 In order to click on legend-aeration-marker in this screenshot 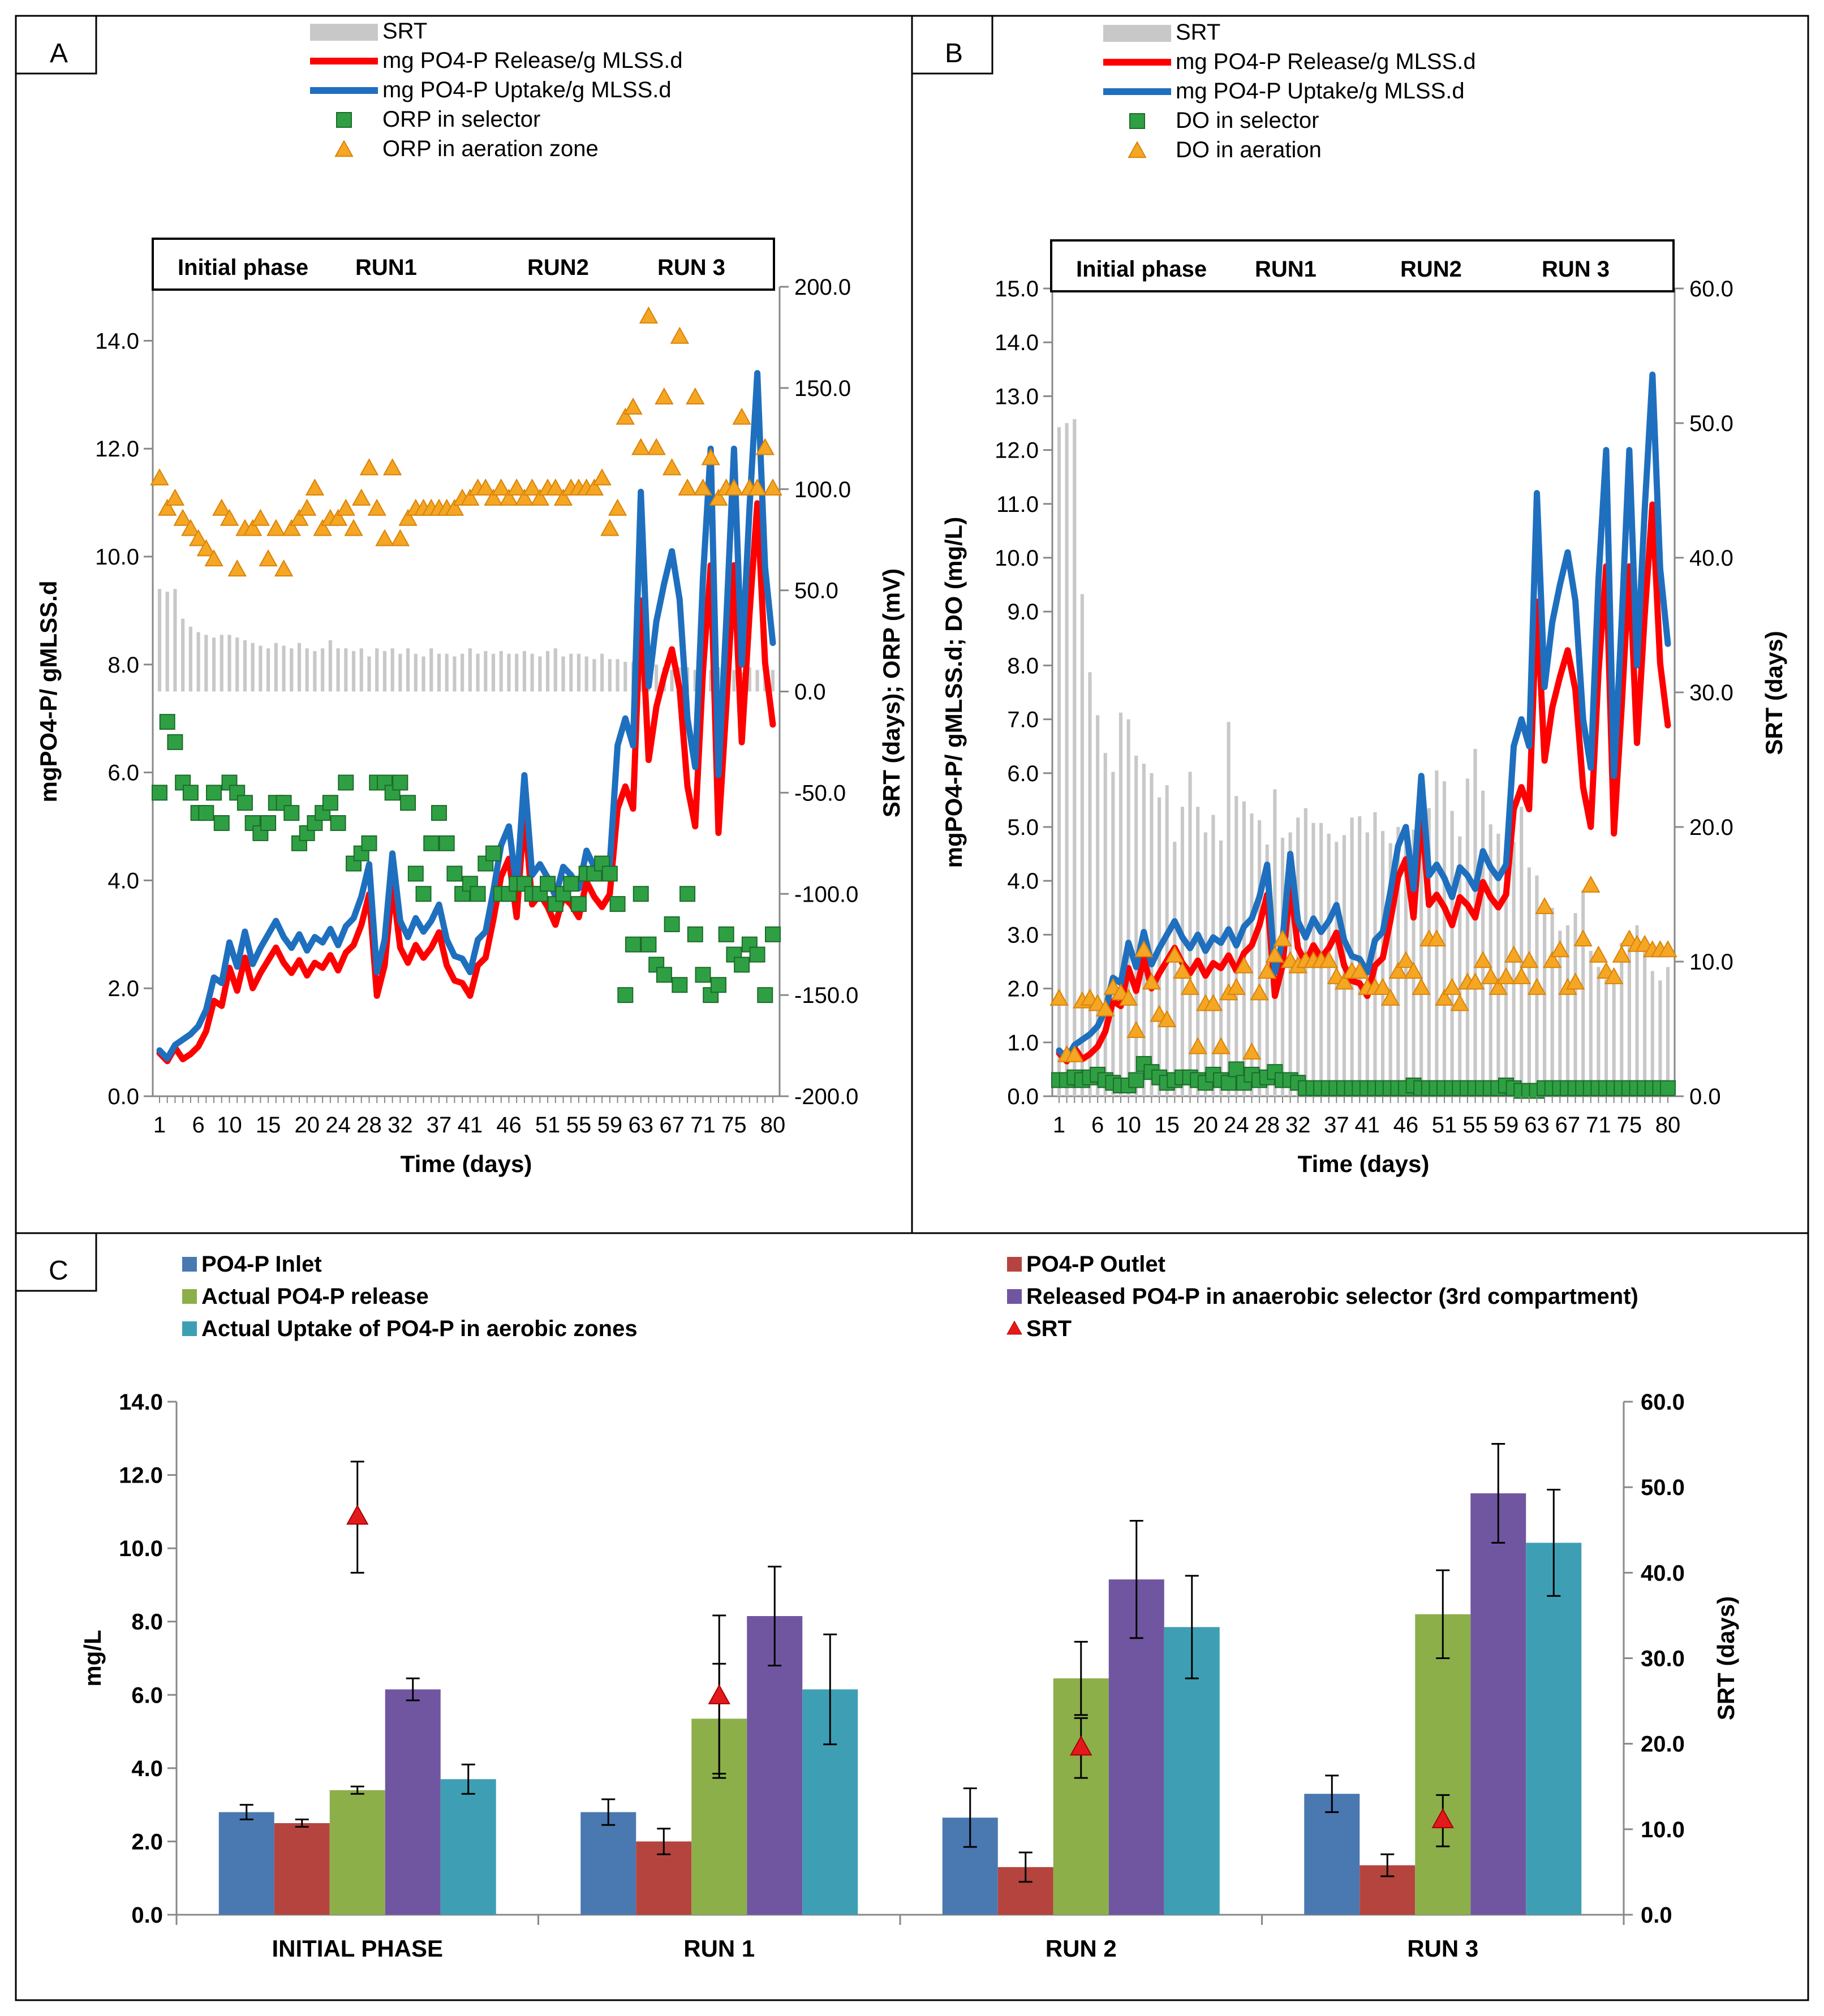, I will do `click(1137, 149)`.